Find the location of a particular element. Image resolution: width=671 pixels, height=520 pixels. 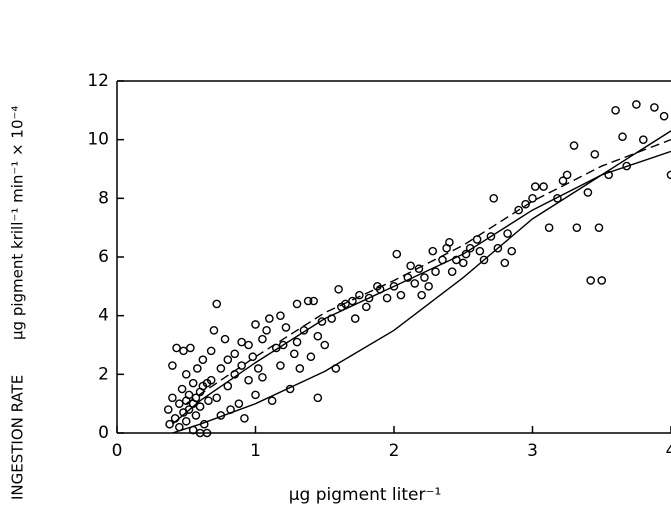

y-axis-units: μg pigment krill⁻¹ min⁻¹ × 10⁻⁴ is located at coordinates (18, 223).